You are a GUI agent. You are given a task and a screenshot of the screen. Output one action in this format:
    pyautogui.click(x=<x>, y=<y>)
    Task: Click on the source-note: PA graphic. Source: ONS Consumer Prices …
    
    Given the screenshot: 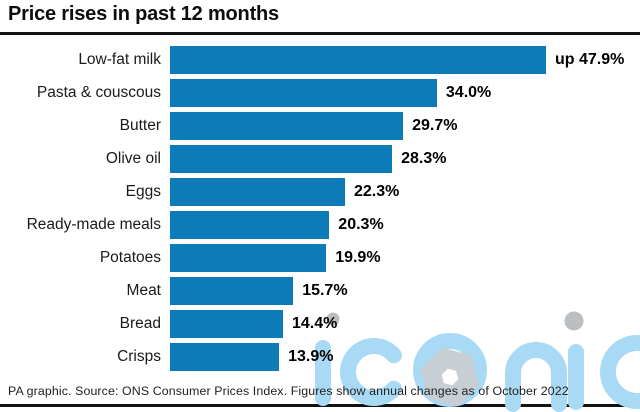 What is the action you would take?
    pyautogui.click(x=288, y=391)
    